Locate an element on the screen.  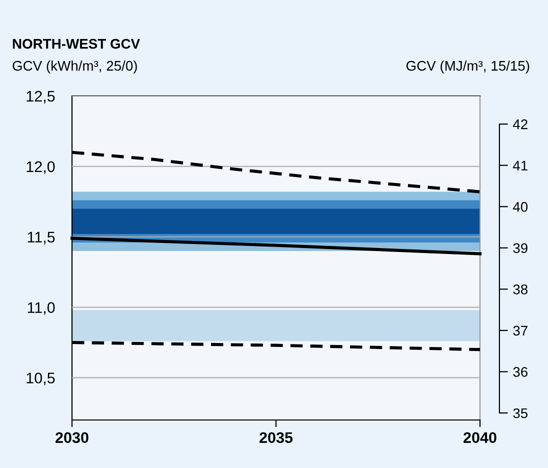
x-tick-label: 2030 is located at coordinates (72, 438).